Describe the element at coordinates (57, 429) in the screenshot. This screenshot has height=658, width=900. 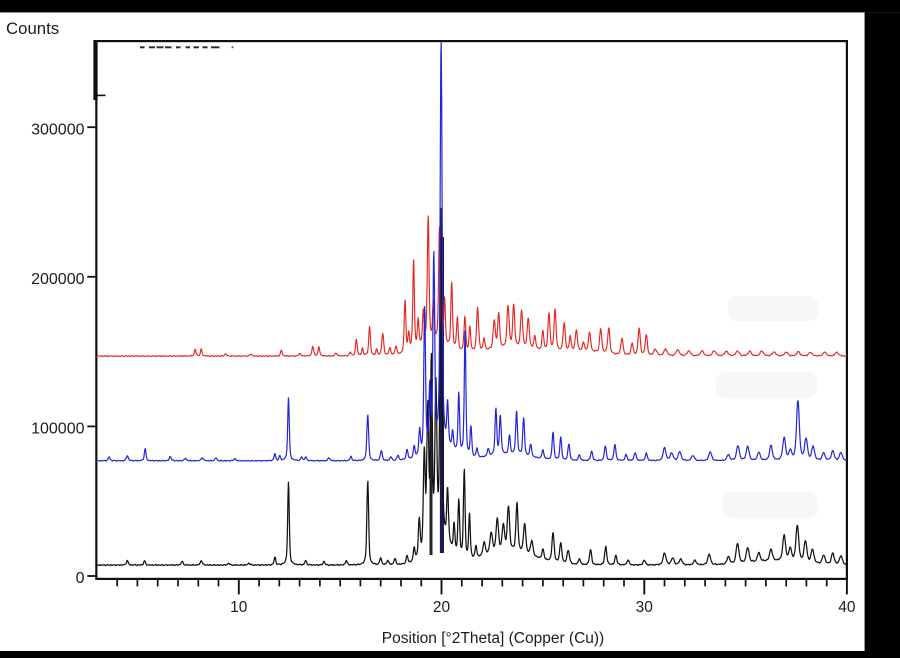
I see `svg-text: 100000` at that location.